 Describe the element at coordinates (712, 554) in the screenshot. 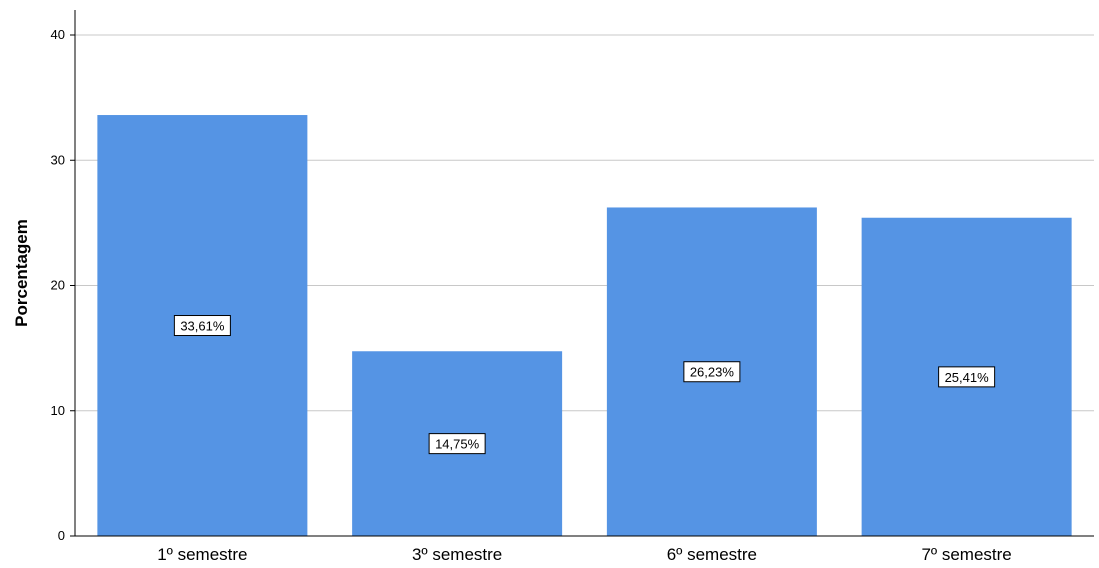

I see `x-category-label: 6º semestre` at that location.